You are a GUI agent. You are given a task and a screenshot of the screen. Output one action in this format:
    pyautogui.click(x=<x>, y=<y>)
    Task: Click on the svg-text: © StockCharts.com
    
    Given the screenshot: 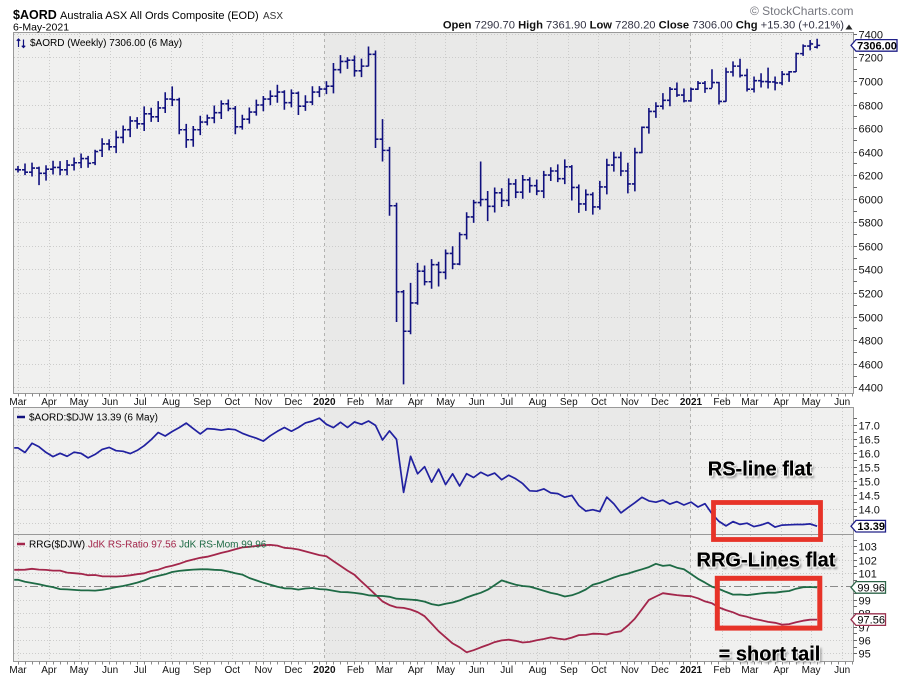 What is the action you would take?
    pyautogui.click(x=802, y=11)
    